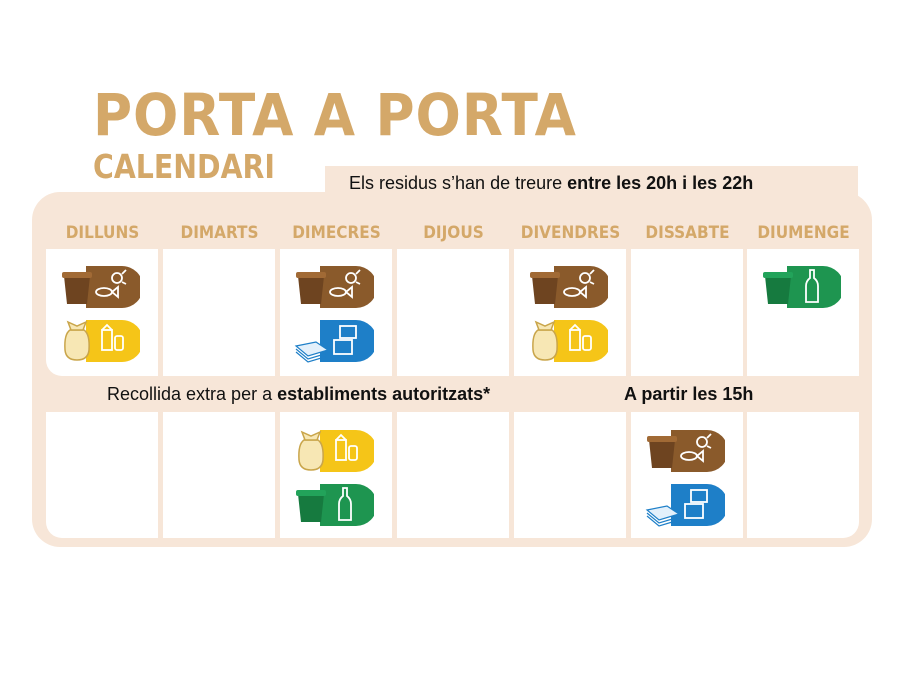 Image resolution: width=900 pixels, height=700 pixels. Describe the element at coordinates (184, 166) in the screenshot. I see `page-subtitle: CALENDARI` at that location.